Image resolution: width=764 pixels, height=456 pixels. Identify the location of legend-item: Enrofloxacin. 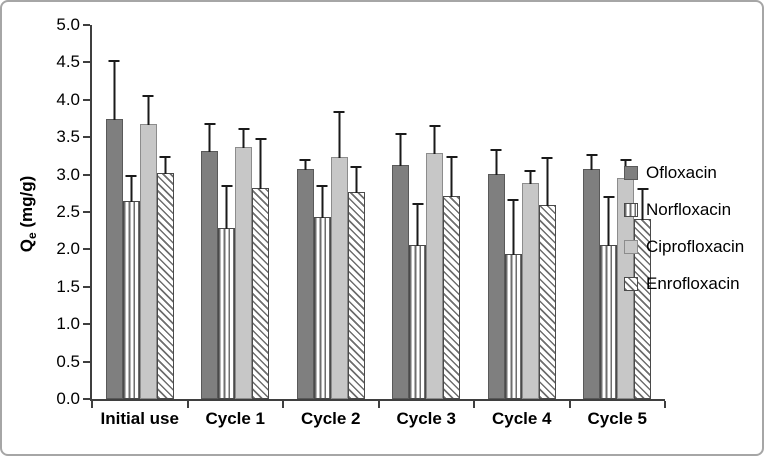
(684, 283).